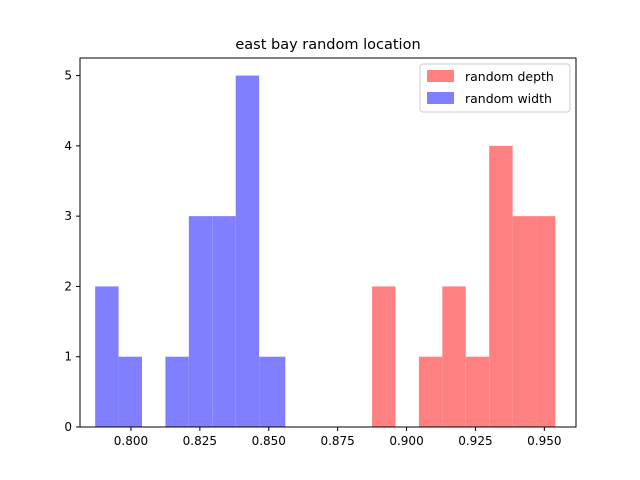 The image size is (640, 480). I want to click on legend-box, so click(495, 88).